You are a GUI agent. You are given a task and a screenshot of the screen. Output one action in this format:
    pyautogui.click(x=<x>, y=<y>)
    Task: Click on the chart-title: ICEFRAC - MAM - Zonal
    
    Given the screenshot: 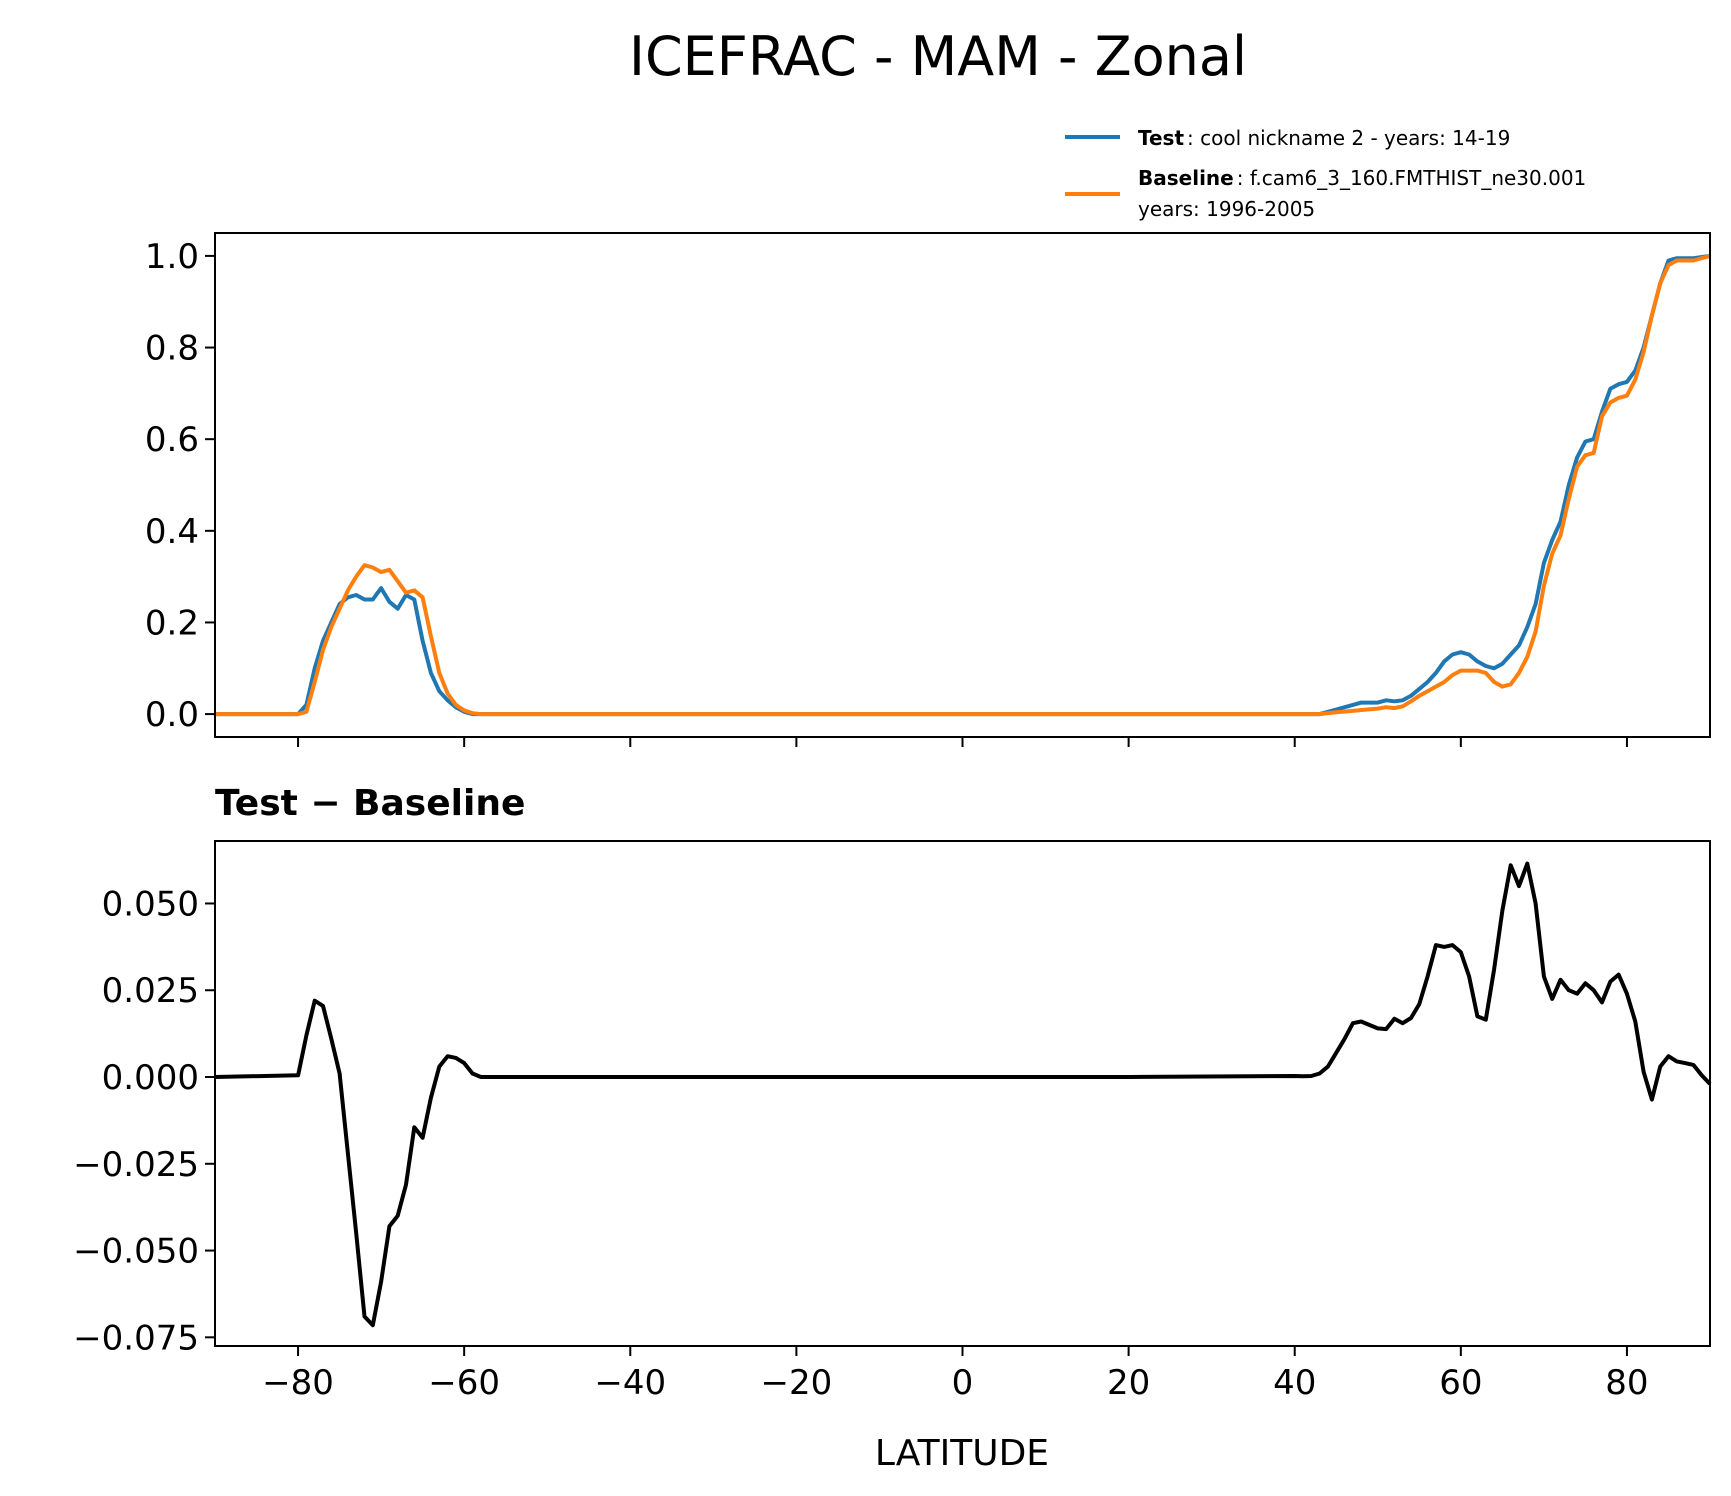 What is the action you would take?
    pyautogui.click(x=938, y=56)
    